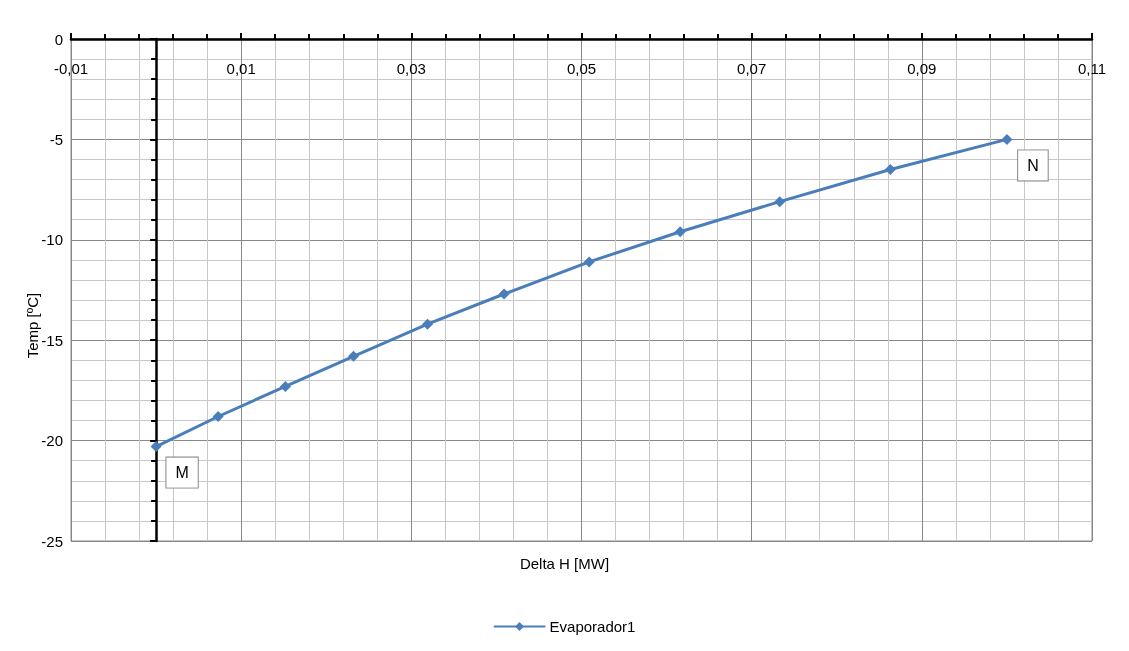  What do you see at coordinates (752, 68) in the screenshot?
I see `x-tick-label: 0,07` at bounding box center [752, 68].